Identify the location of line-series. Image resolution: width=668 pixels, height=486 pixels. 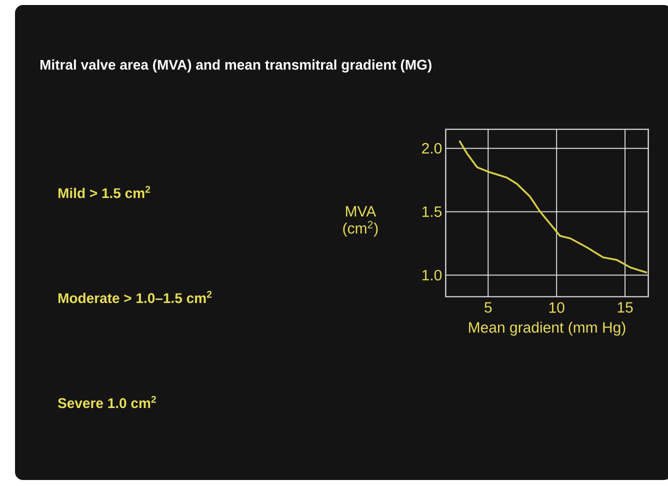
(553, 207).